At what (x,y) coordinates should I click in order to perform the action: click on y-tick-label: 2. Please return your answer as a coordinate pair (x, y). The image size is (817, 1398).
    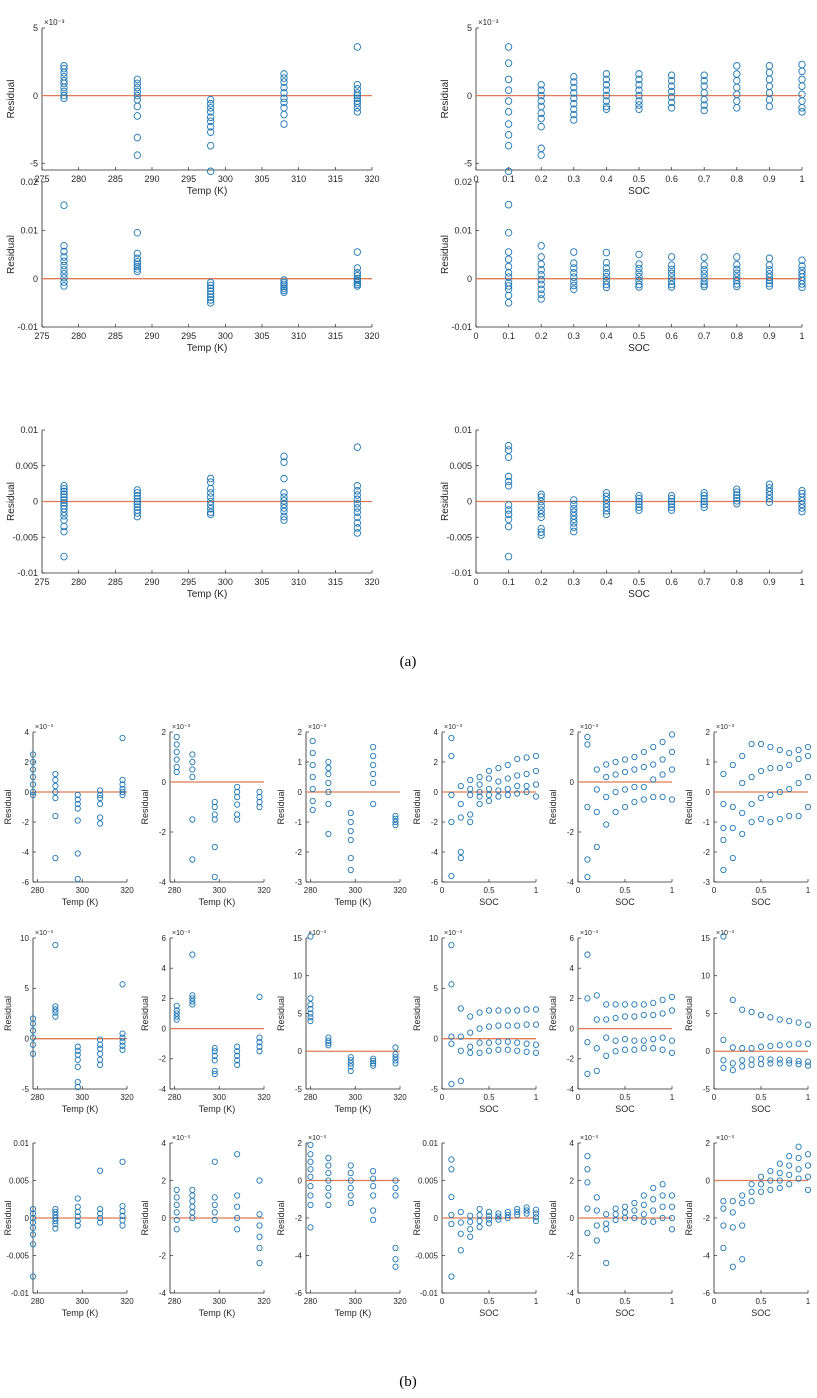
    Looking at the image, I should click on (708, 1143).